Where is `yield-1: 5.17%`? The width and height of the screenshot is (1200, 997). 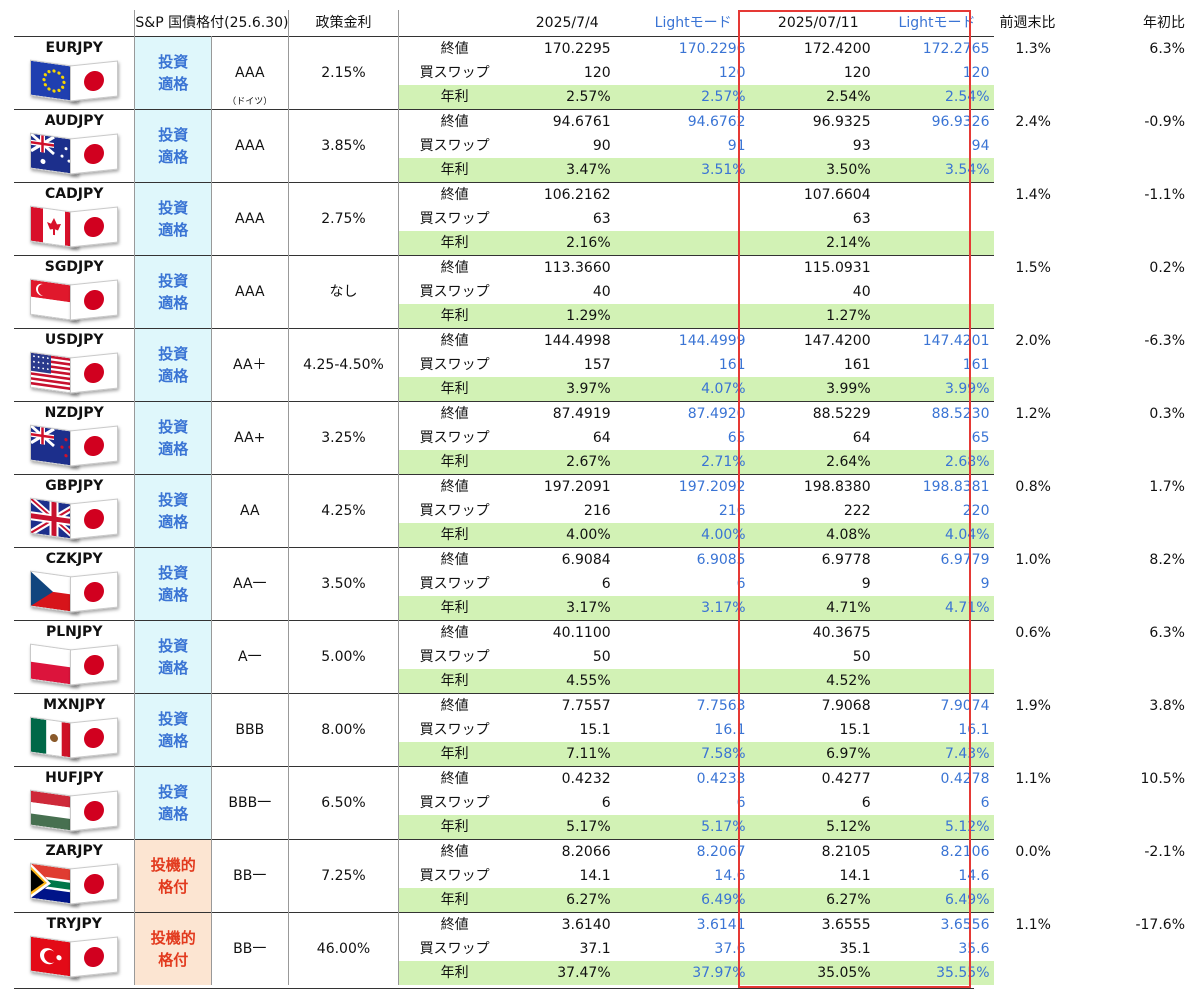 yield-1: 5.17% is located at coordinates (567, 827).